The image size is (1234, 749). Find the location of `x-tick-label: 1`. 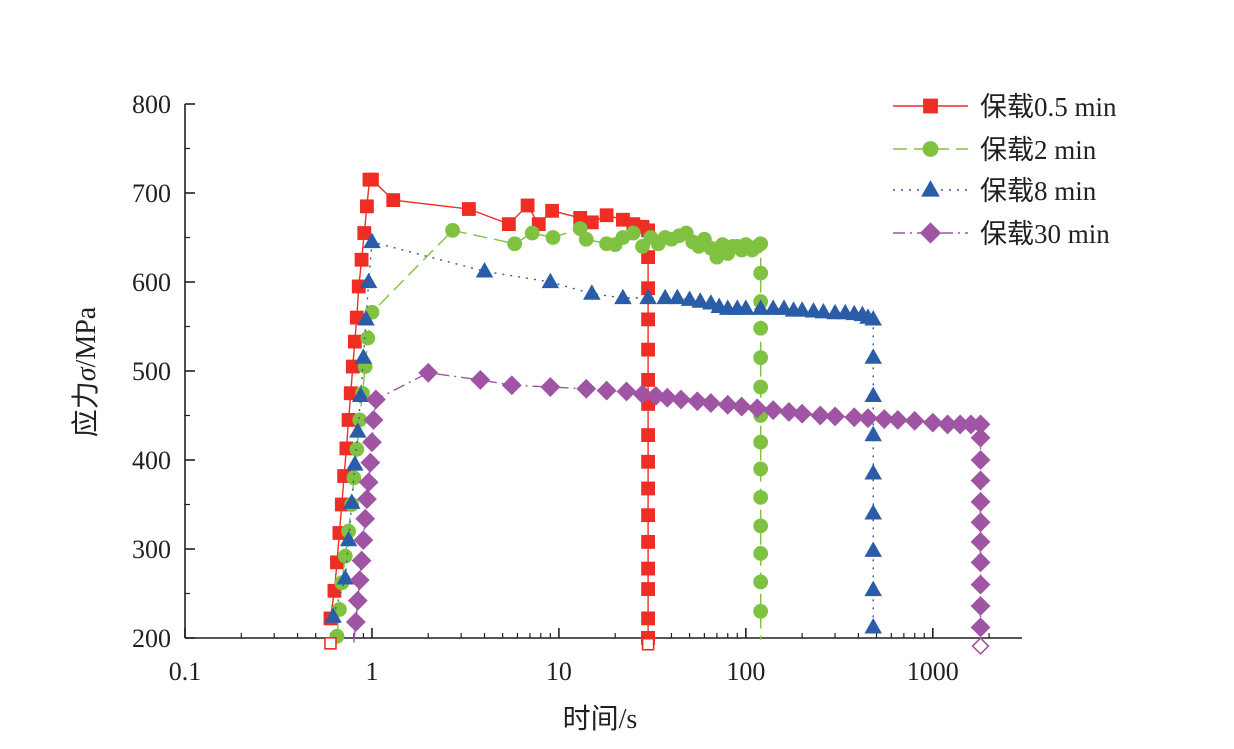

x-tick-label: 1 is located at coordinates (371, 671).